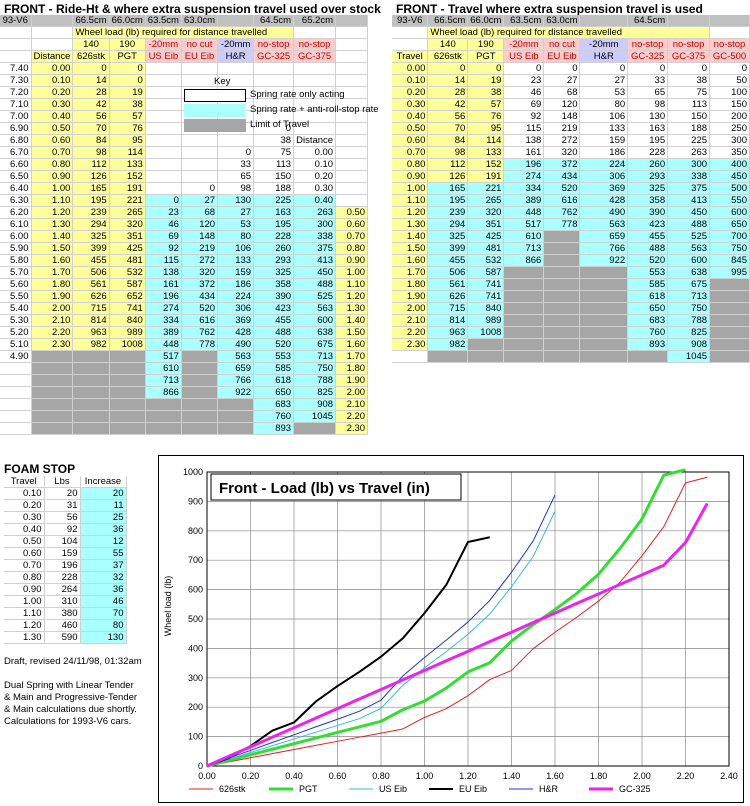 Image resolution: width=750 pixels, height=806 pixels. I want to click on table-cell: 626, so click(91, 296).